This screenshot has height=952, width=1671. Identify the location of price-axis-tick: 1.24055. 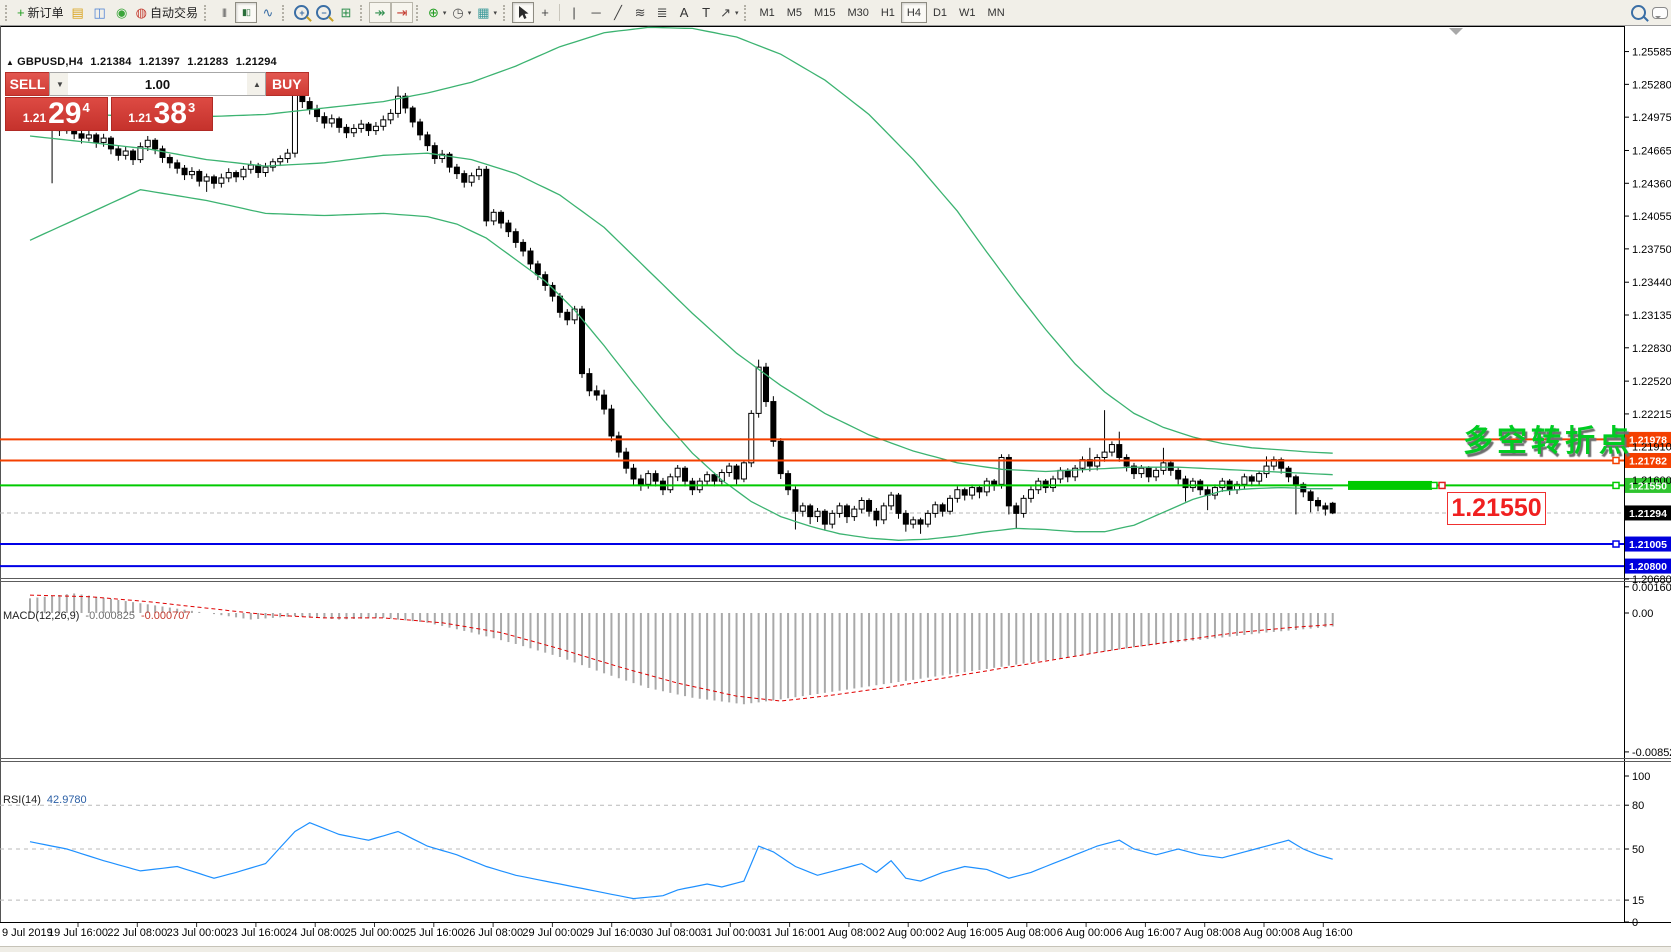
(1651, 217).